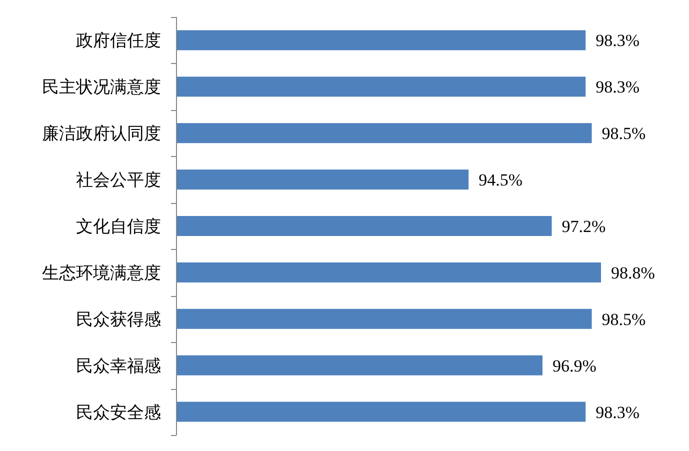 Image resolution: width=689 pixels, height=451 pixels. Describe the element at coordinates (584, 226) in the screenshot. I see `data-label: 97.2%` at that location.